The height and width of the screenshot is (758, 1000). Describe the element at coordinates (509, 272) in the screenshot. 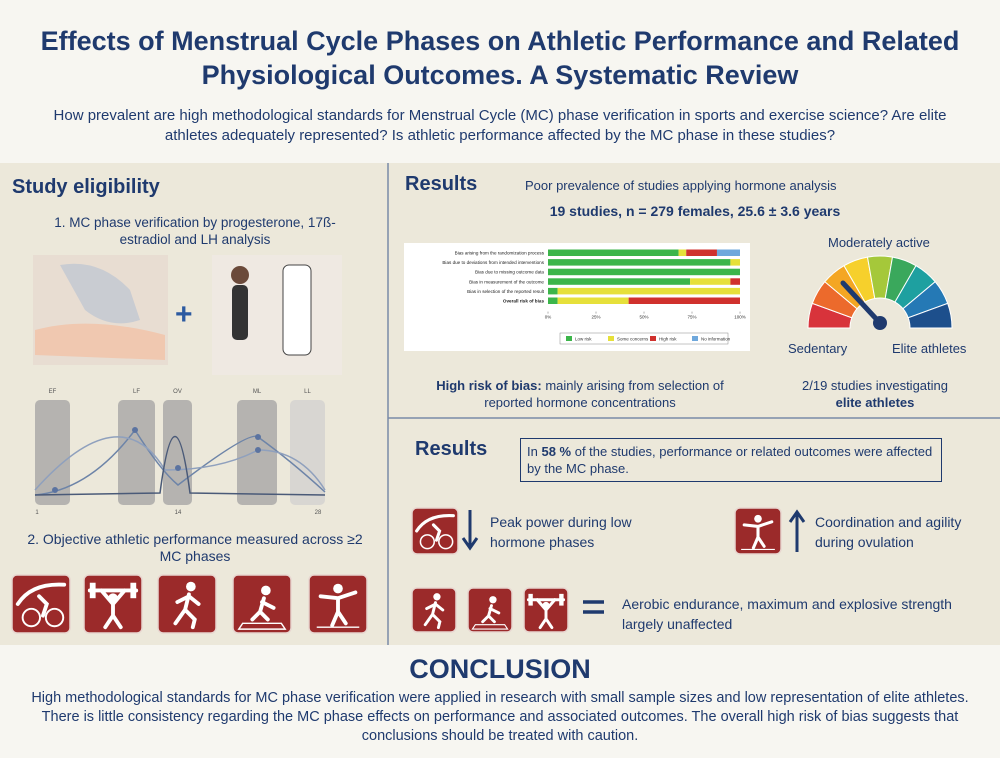

I see `y-tick-label: Bias due to missing outcome data` at that location.